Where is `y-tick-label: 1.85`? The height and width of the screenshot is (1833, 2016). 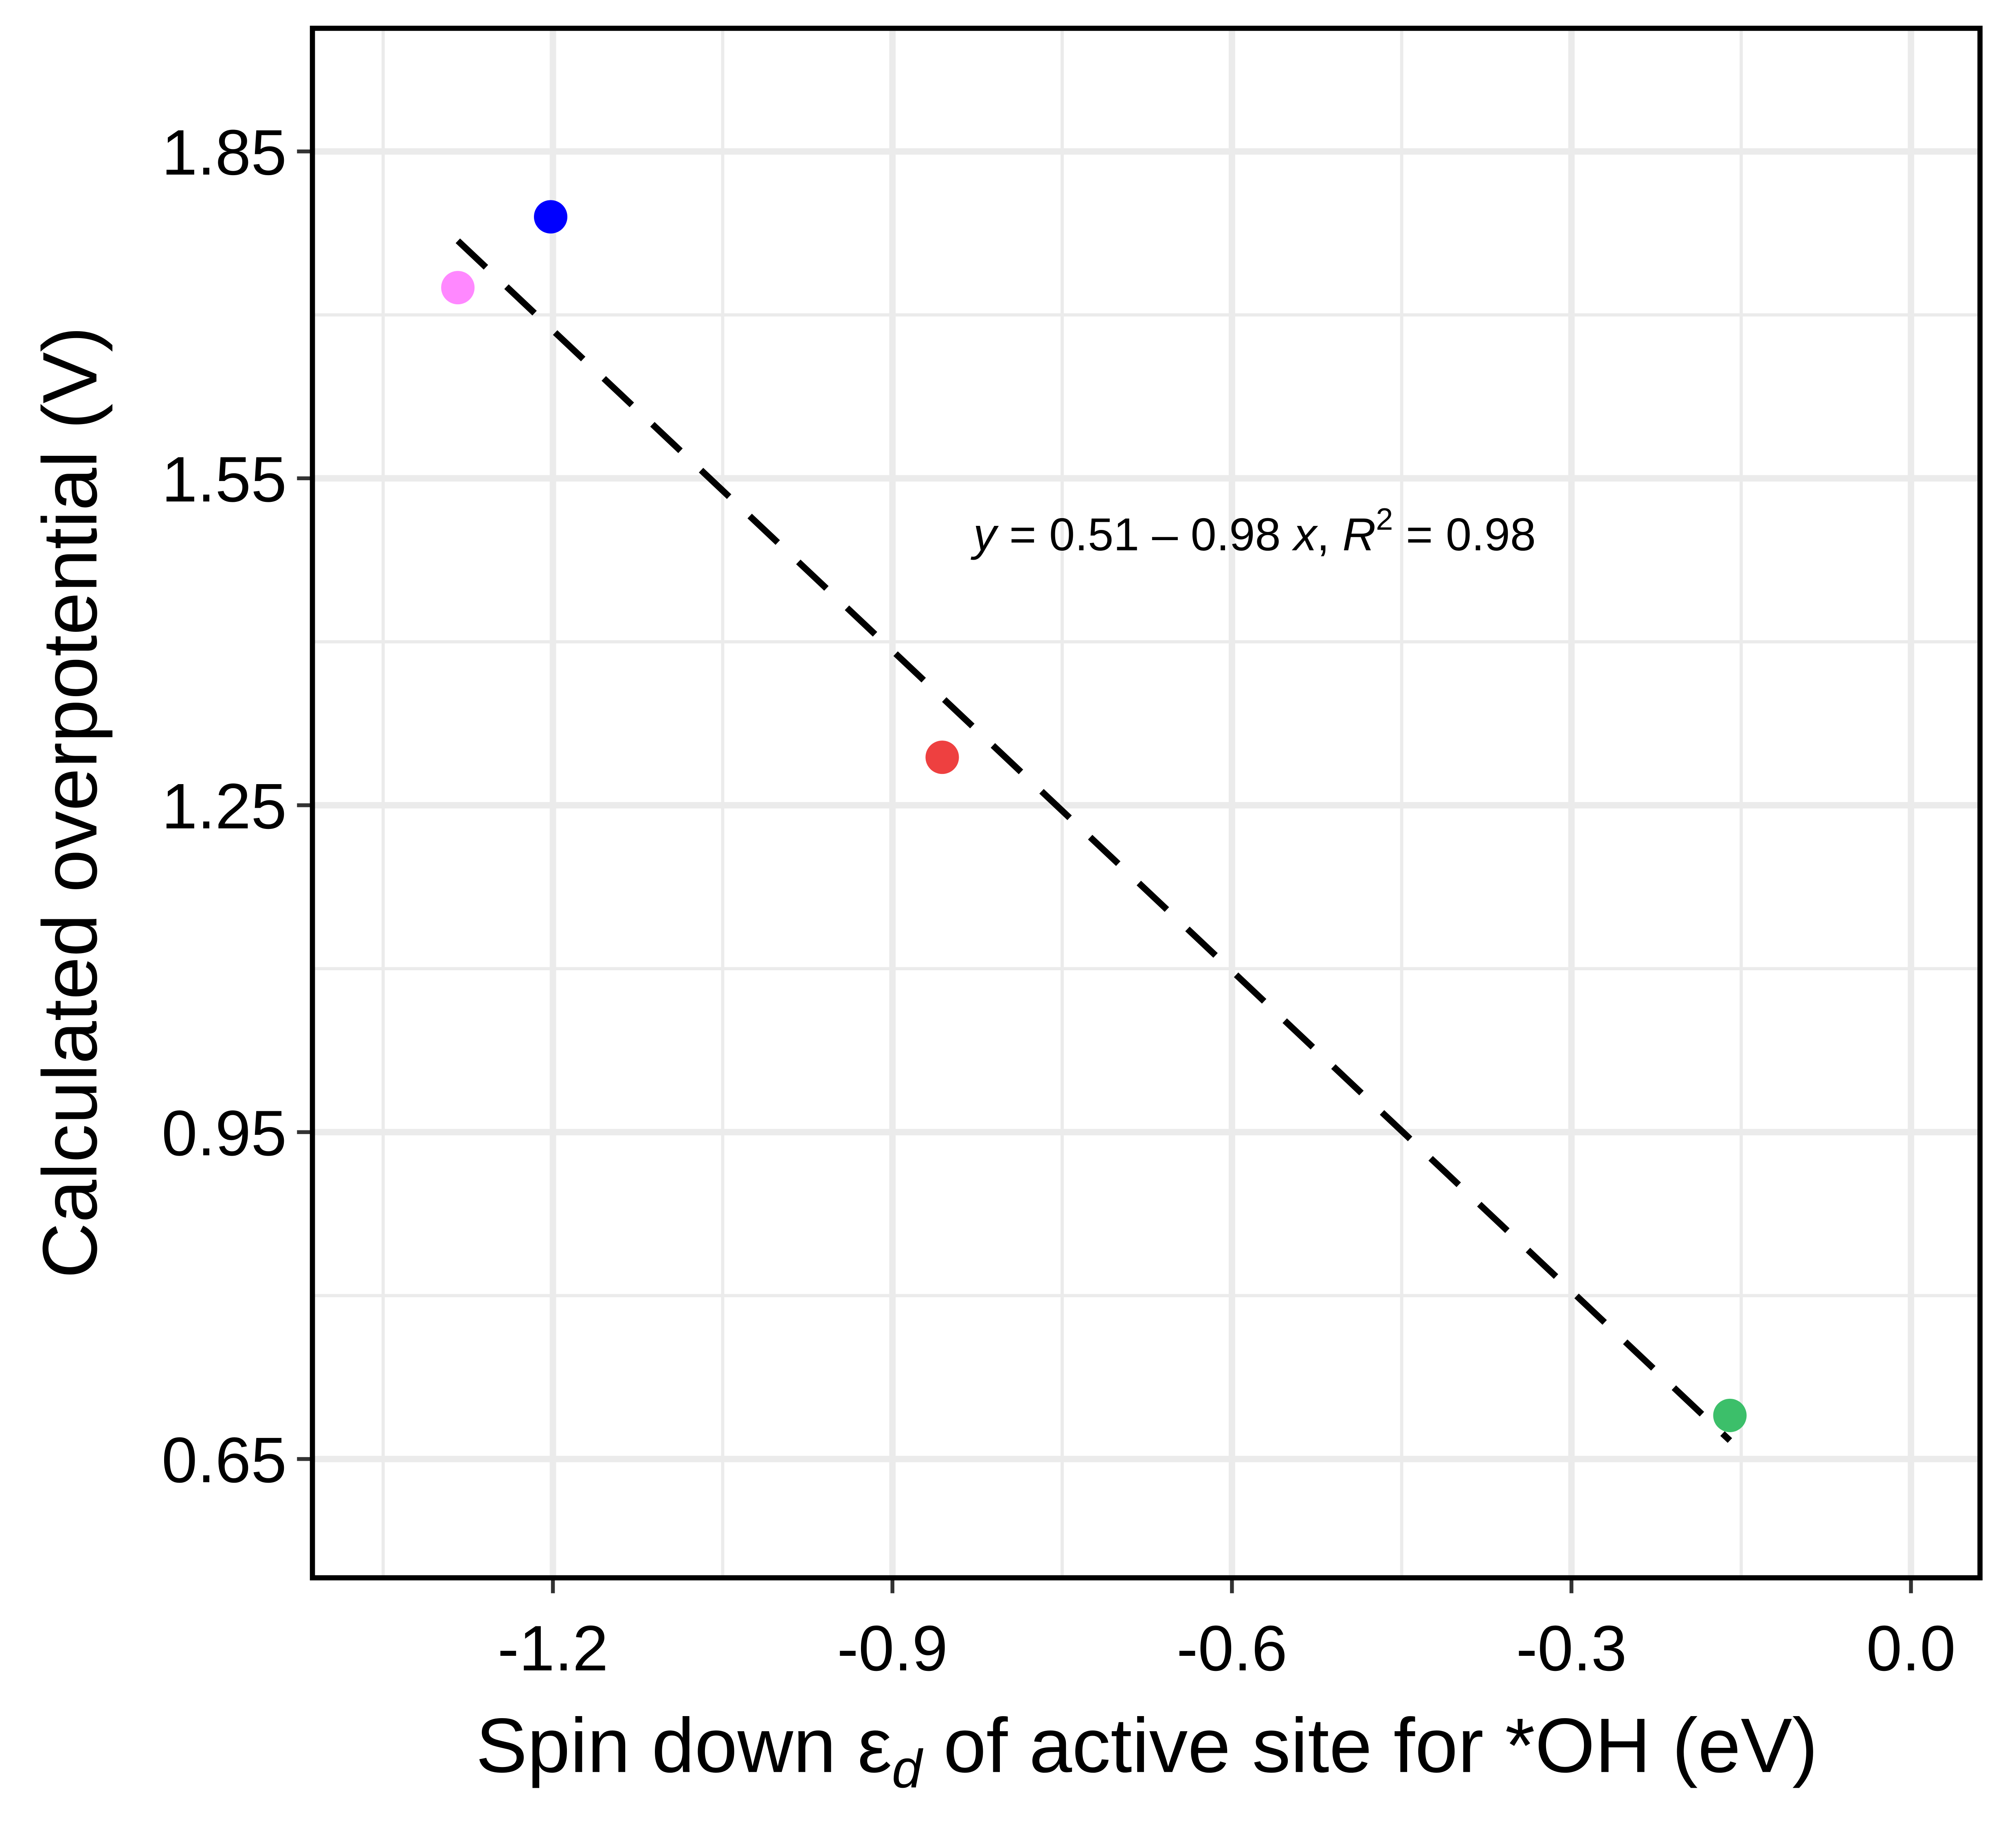
y-tick-label: 1.85 is located at coordinates (224, 153).